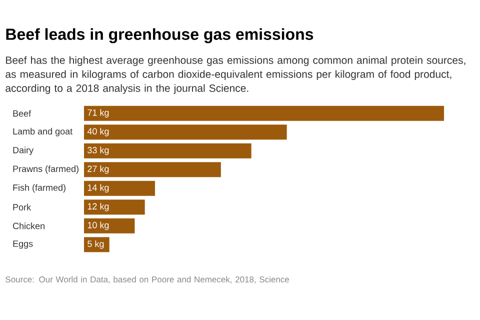 This screenshot has width=480, height=320. I want to click on data-label: 12 kg, so click(98, 207).